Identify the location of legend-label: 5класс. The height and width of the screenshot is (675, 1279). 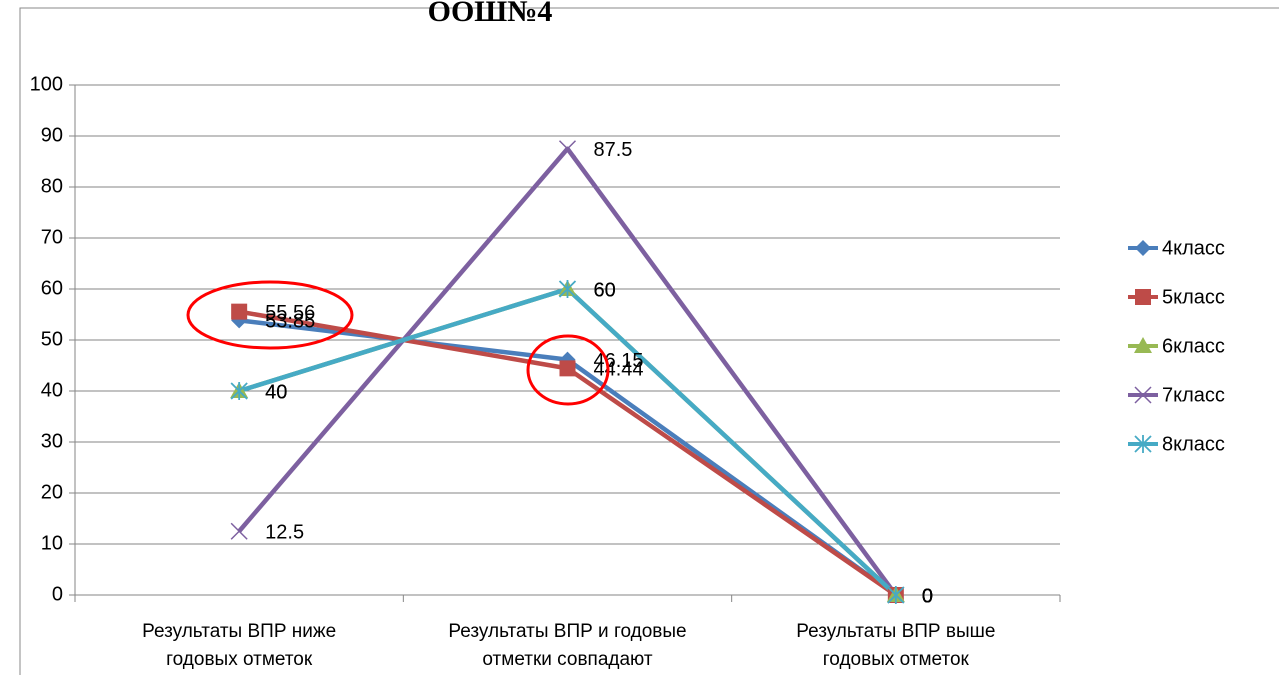
(1193, 297).